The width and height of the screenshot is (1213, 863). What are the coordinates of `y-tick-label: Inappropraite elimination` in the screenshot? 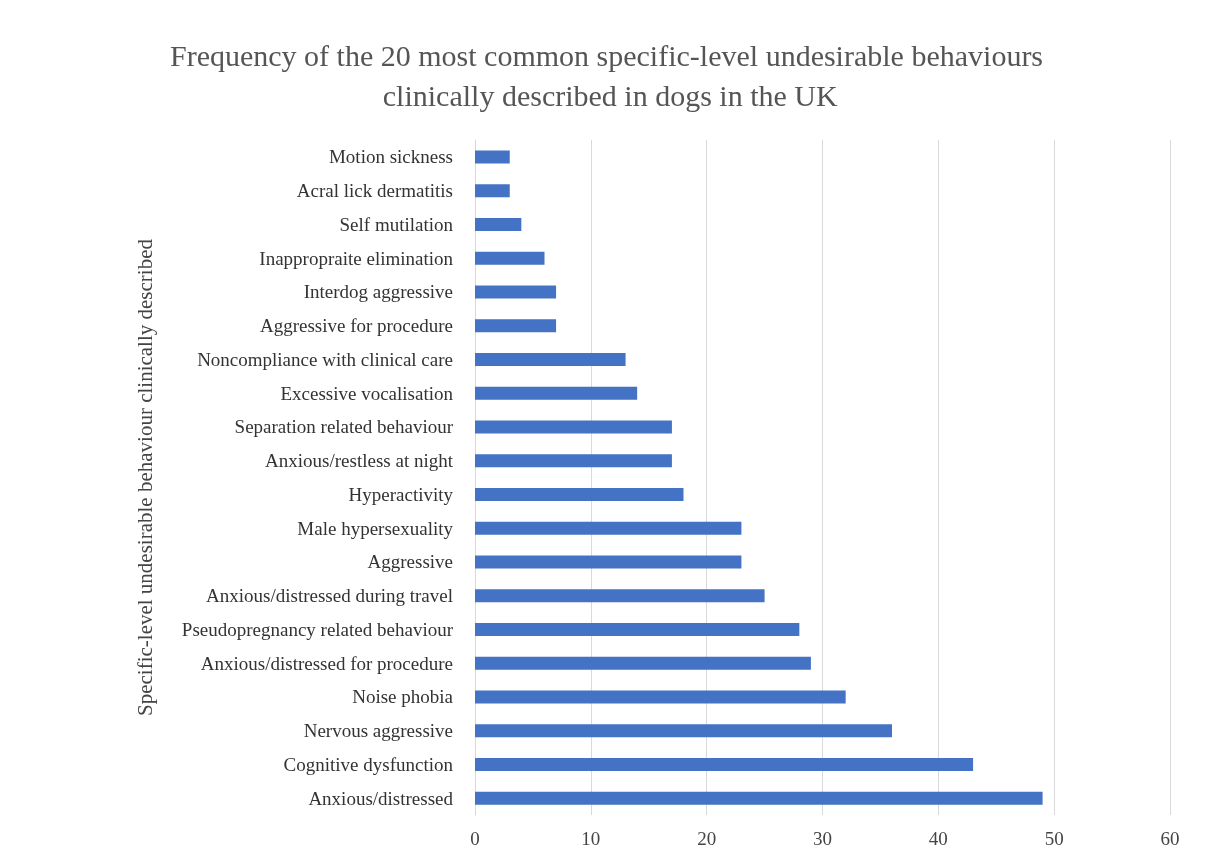 It's located at (356, 258).